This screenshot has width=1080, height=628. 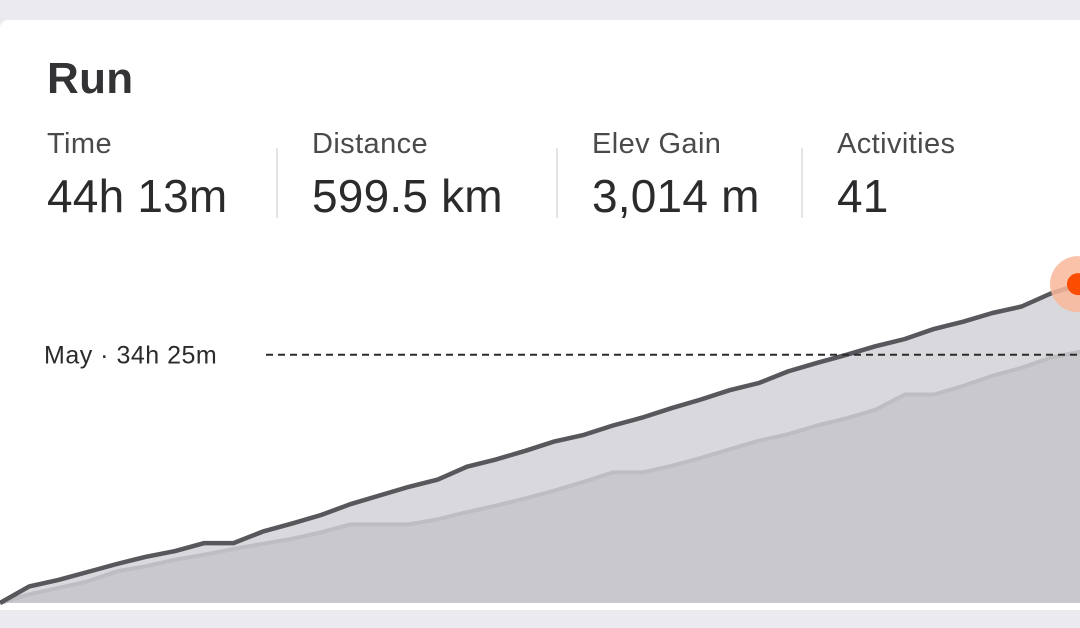 What do you see at coordinates (863, 196) in the screenshot?
I see `stat-value: 41` at bounding box center [863, 196].